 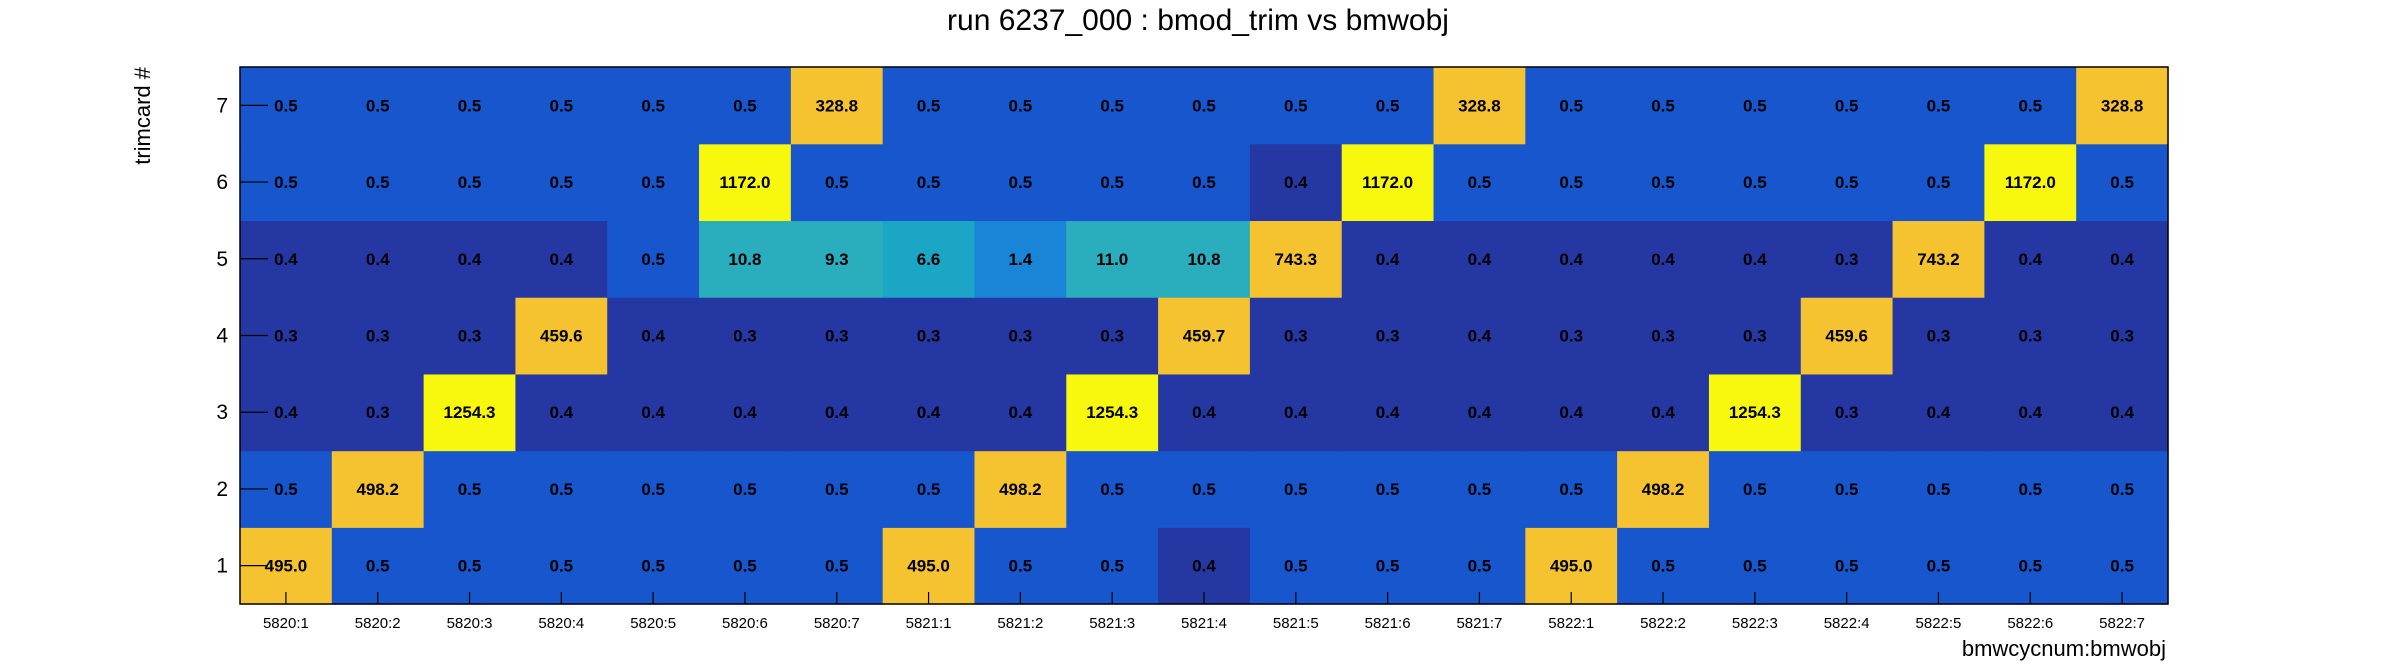 I want to click on cell-value-label: 9.3, so click(x=837, y=259).